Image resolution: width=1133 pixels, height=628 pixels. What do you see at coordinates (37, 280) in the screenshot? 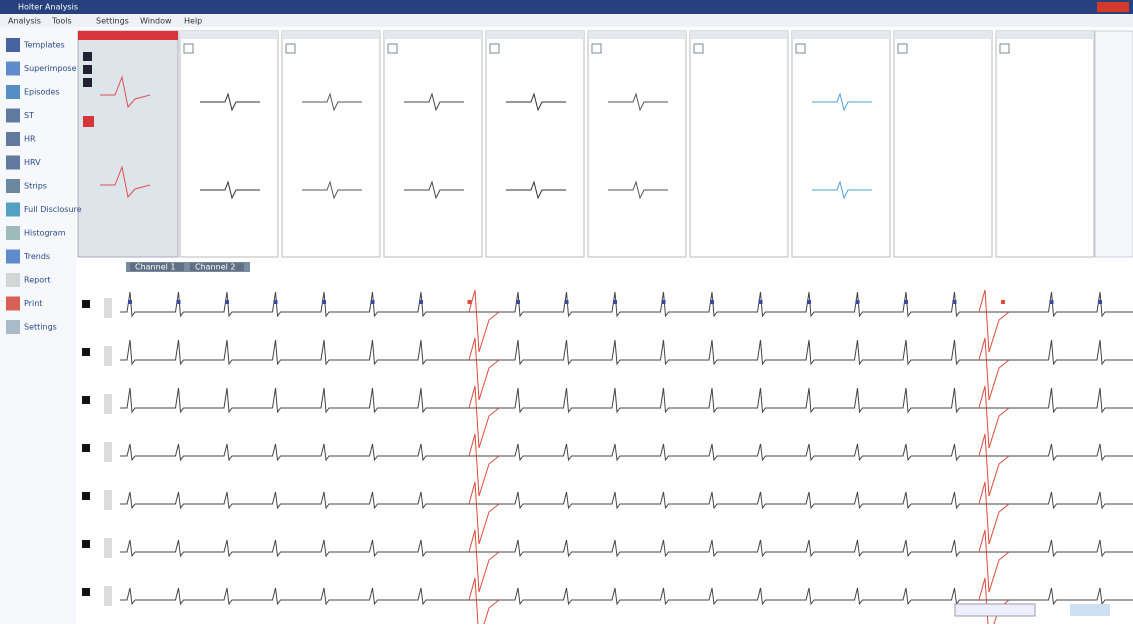
I see `sidebar-label: Report` at bounding box center [37, 280].